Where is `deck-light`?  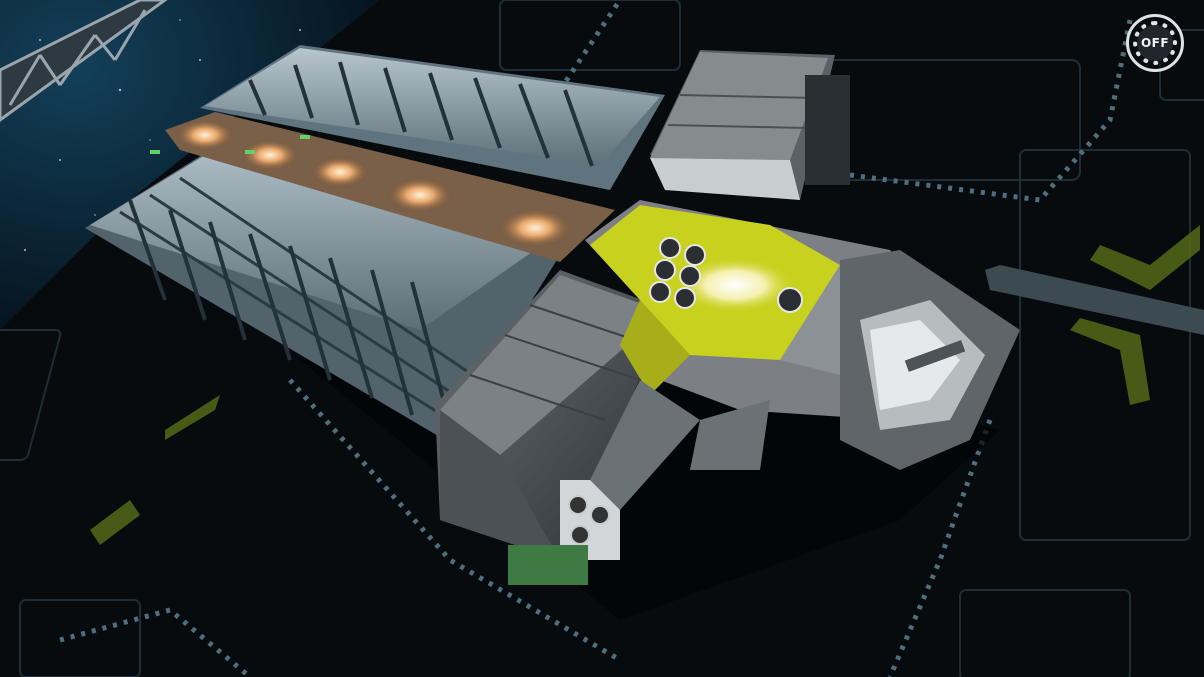 deck-light is located at coordinates (735, 285).